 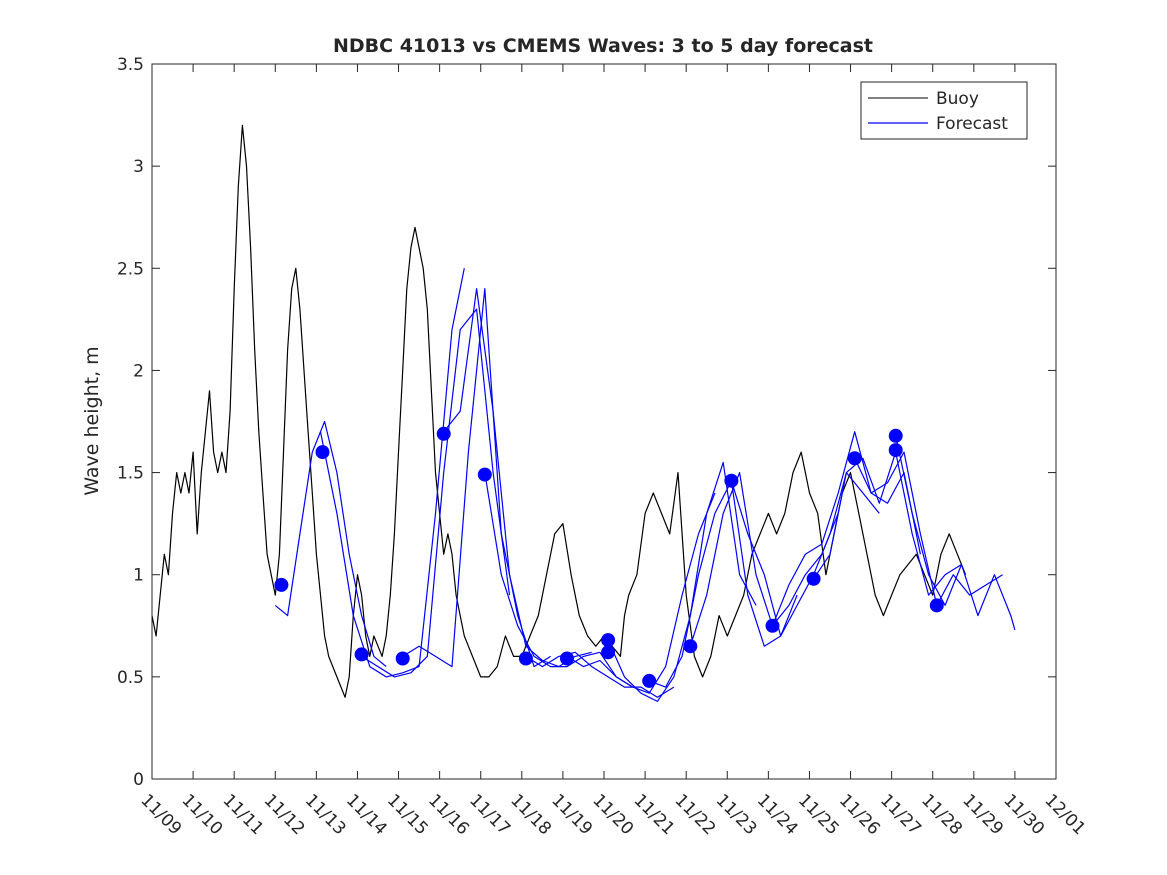 I want to click on x-tick-label: 11/28, so click(x=941, y=814).